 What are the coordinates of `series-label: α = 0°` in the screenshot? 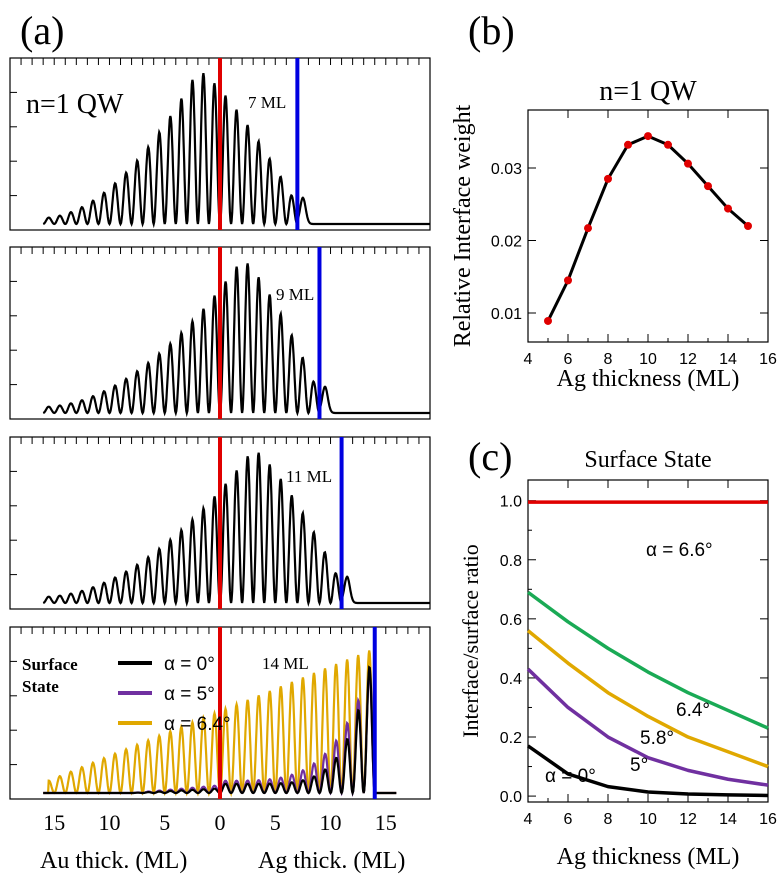 It's located at (570, 776).